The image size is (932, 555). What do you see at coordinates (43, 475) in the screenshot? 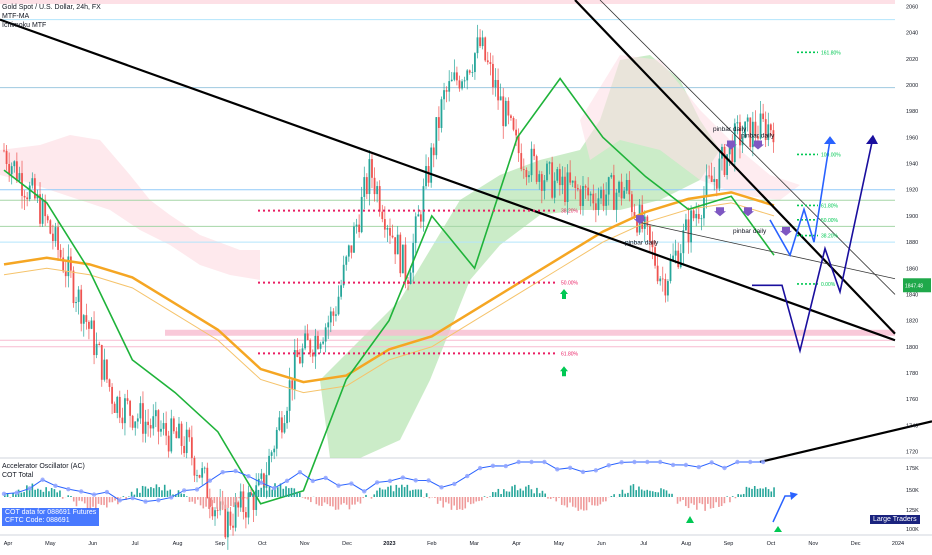
I see `indicator-cot: COT Total` at bounding box center [43, 475].